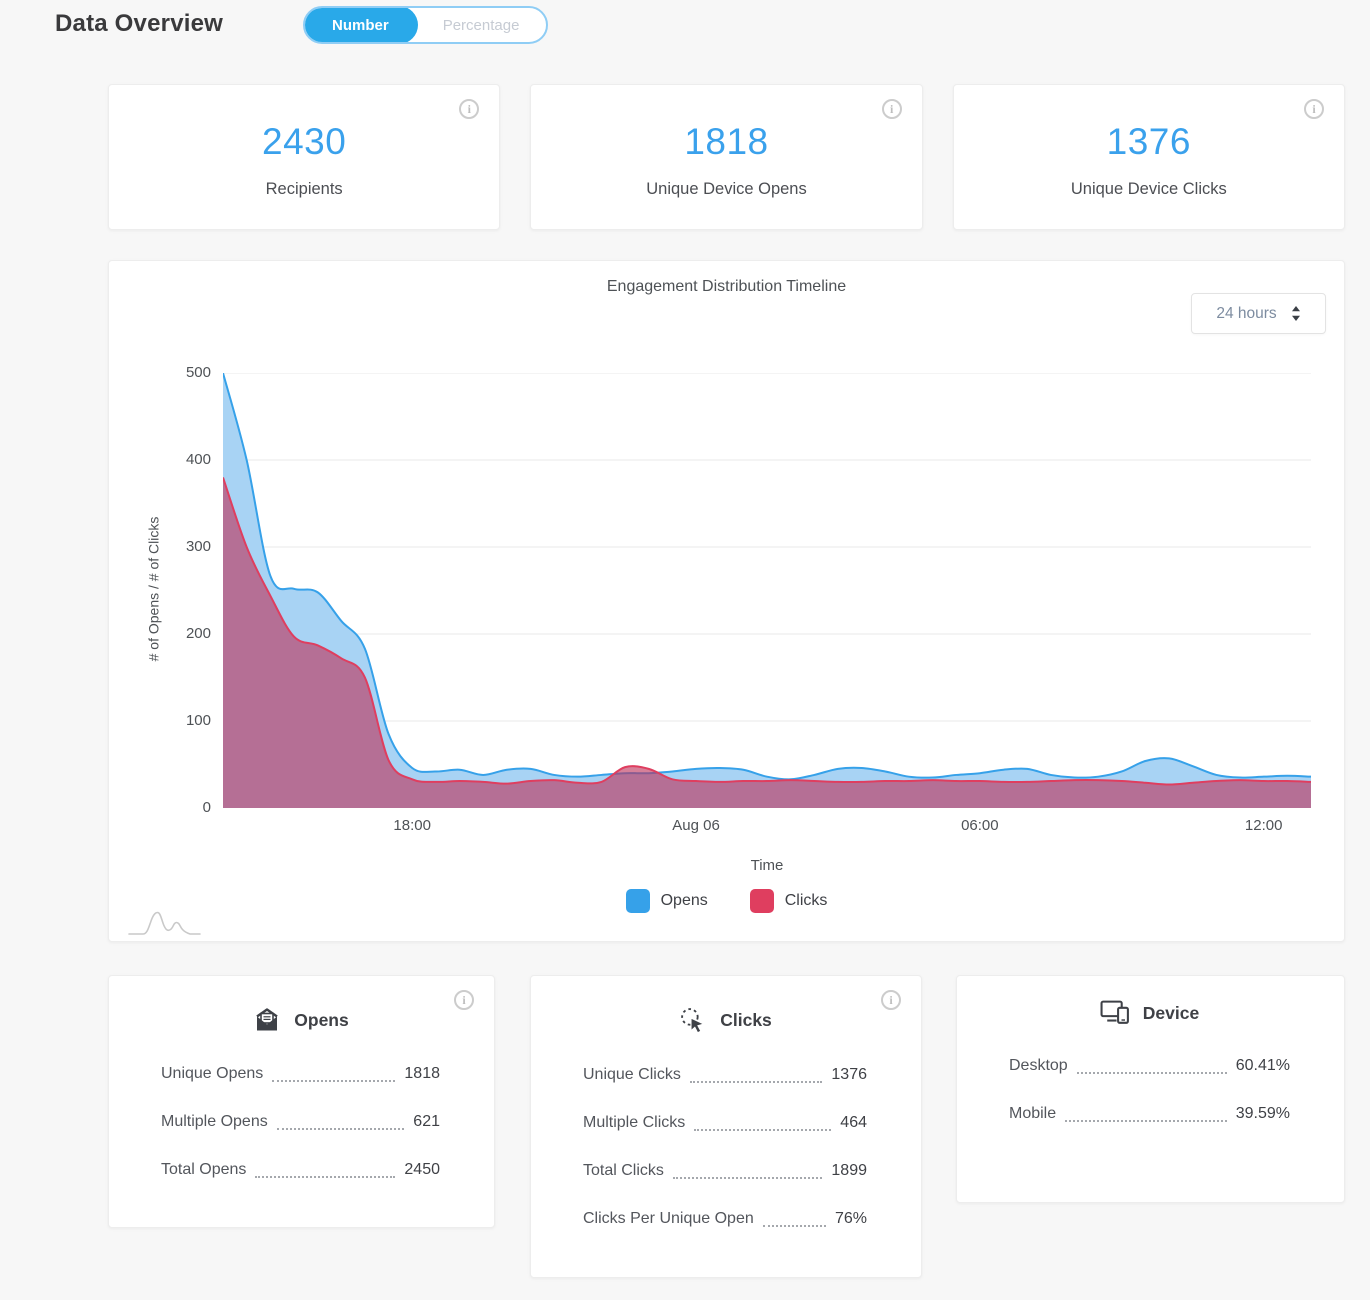 The width and height of the screenshot is (1370, 1300). I want to click on metric-row: Total Clicks 1899, so click(725, 1171).